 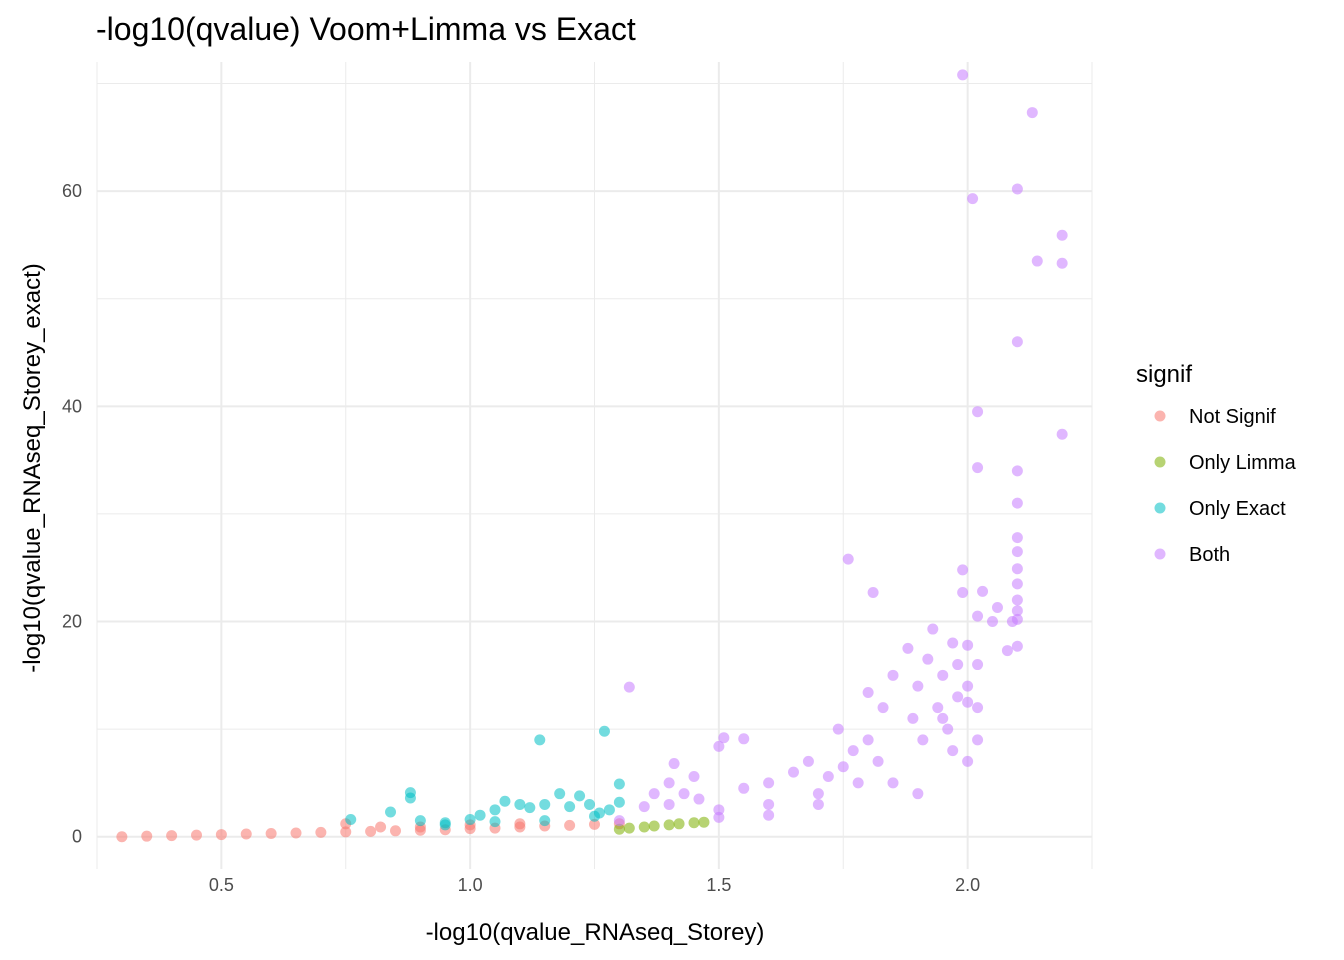 What do you see at coordinates (72, 191) in the screenshot?
I see `y-tick-label: 60` at bounding box center [72, 191].